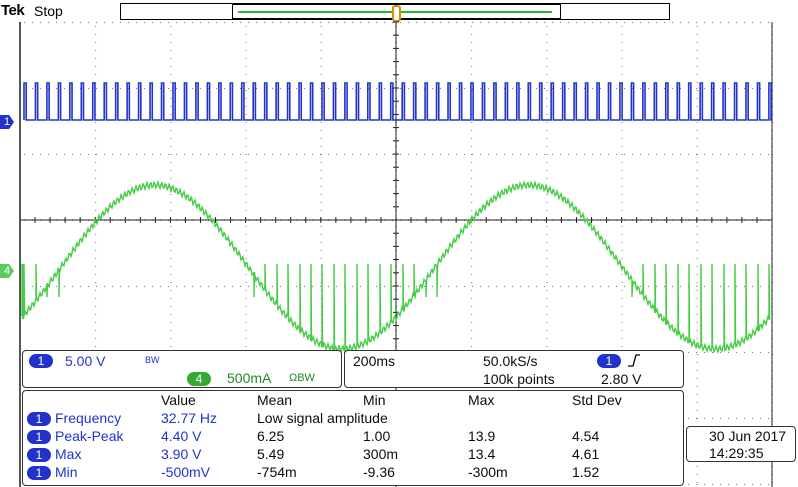 The height and width of the screenshot is (487, 798). I want to click on measurement-min: -9.36, so click(379, 472).